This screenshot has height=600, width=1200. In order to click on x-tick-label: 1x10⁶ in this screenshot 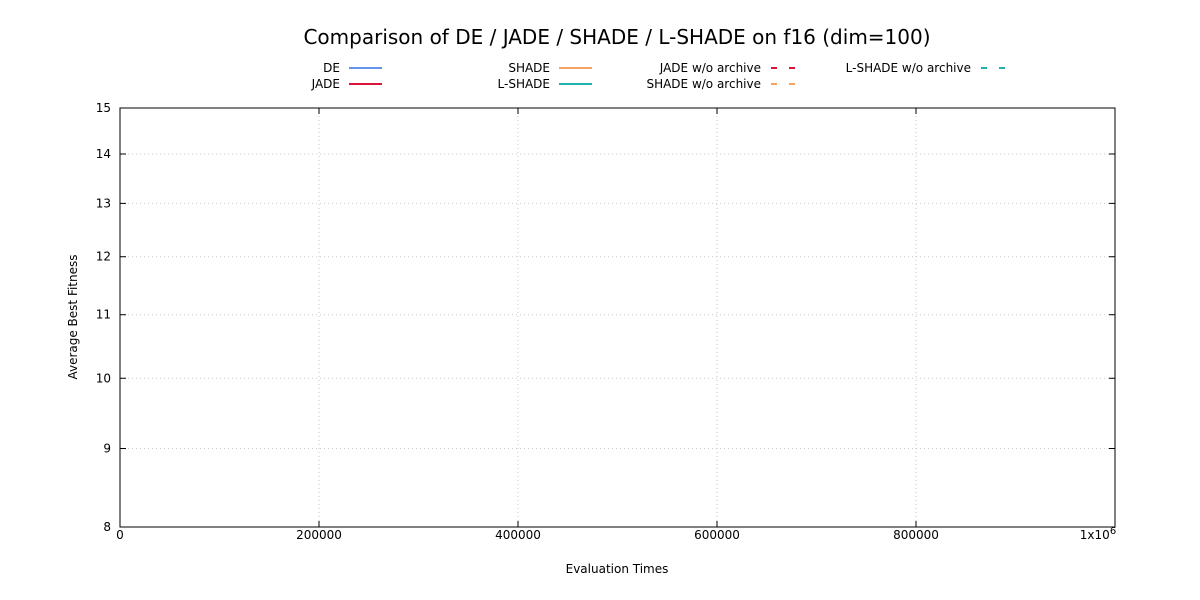, I will do `click(1098, 534)`.